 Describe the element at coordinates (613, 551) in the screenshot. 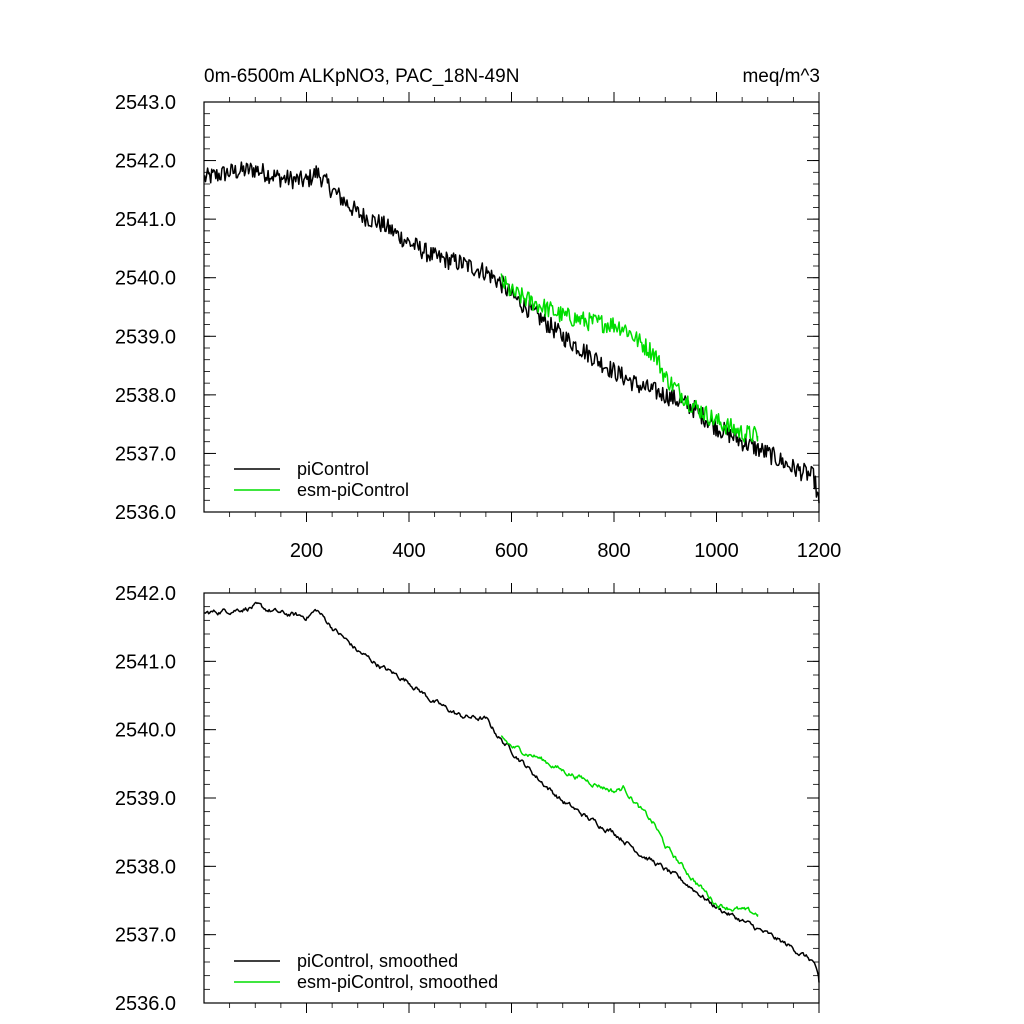

I see `x-tick-label: 800` at that location.